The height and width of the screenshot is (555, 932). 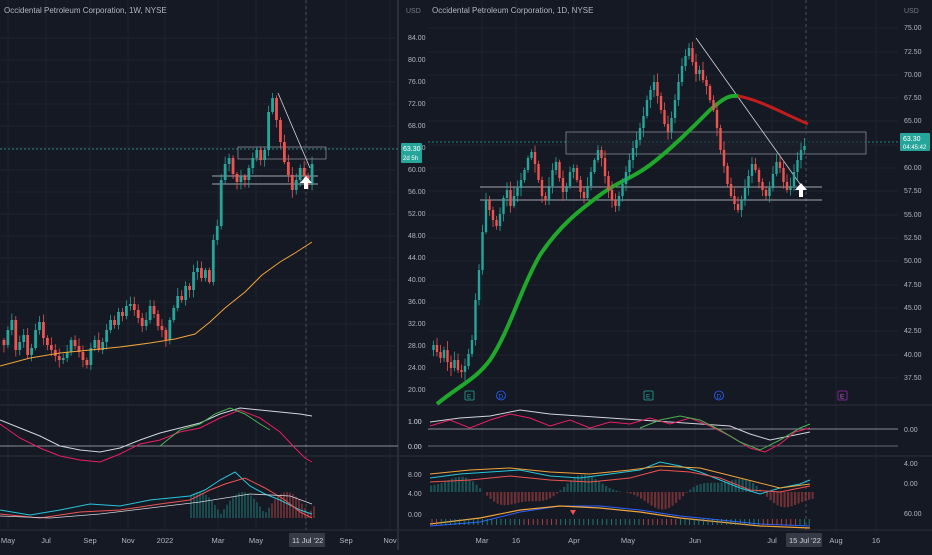 I want to click on left-price-scale-label: 56.00, so click(x=417, y=192).